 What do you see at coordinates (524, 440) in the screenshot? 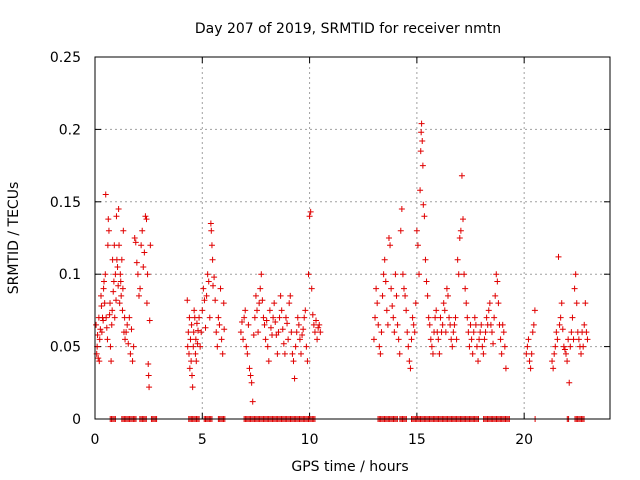
I see `x-tick-label: 20` at bounding box center [524, 440].